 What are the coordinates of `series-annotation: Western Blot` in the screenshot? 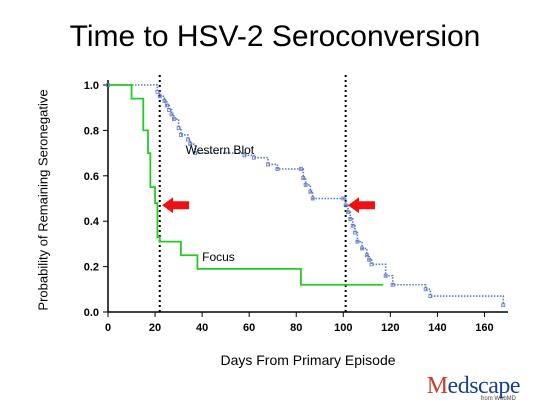 It's located at (220, 150).